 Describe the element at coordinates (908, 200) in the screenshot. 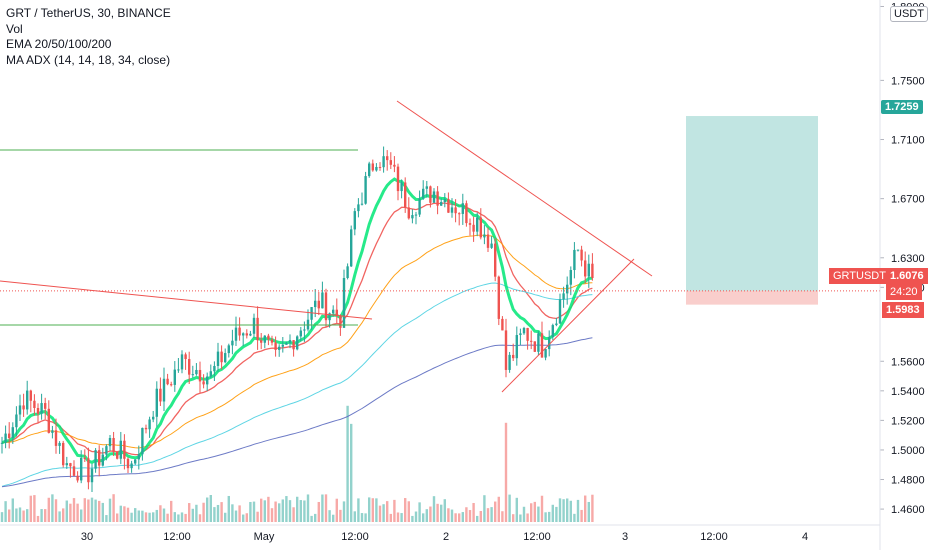

I see `price-axis-label: 1.6700` at that location.